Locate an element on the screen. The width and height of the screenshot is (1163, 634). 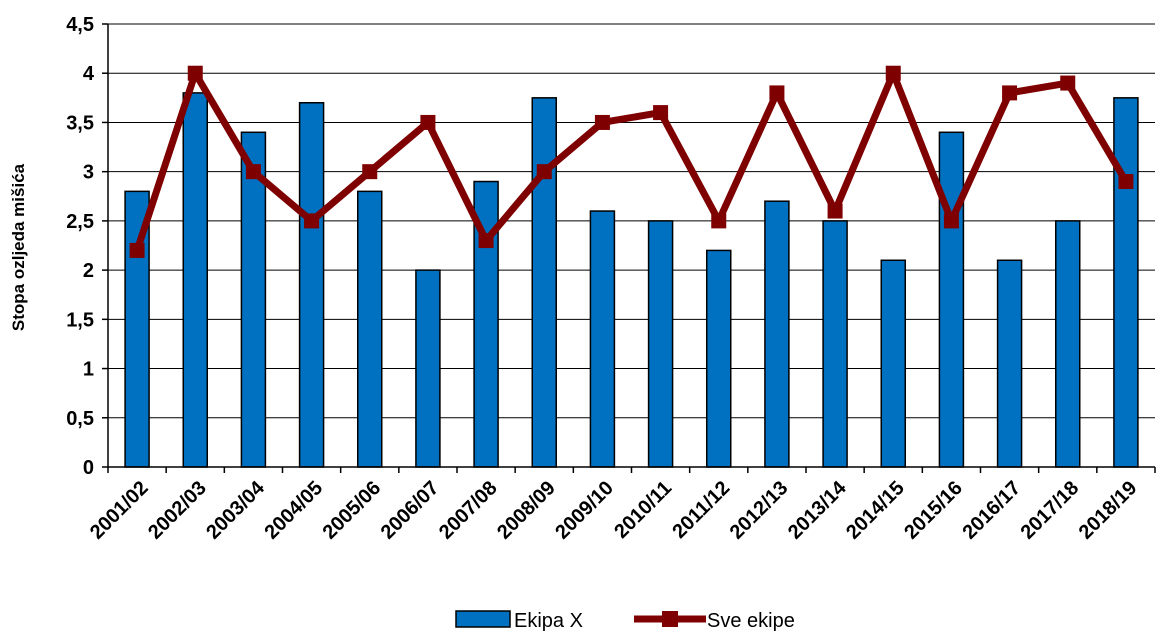
point-2018/19 is located at coordinates (1126, 182).